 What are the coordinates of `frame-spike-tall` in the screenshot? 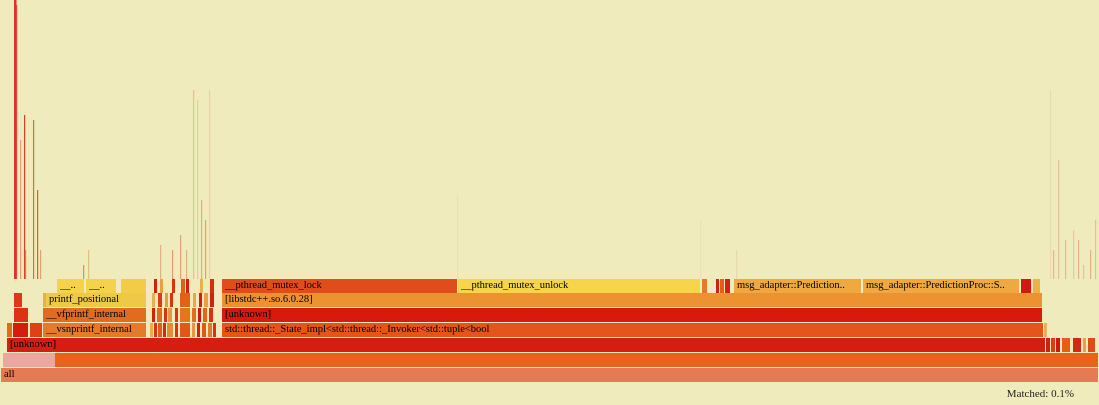 It's located at (16, 139).